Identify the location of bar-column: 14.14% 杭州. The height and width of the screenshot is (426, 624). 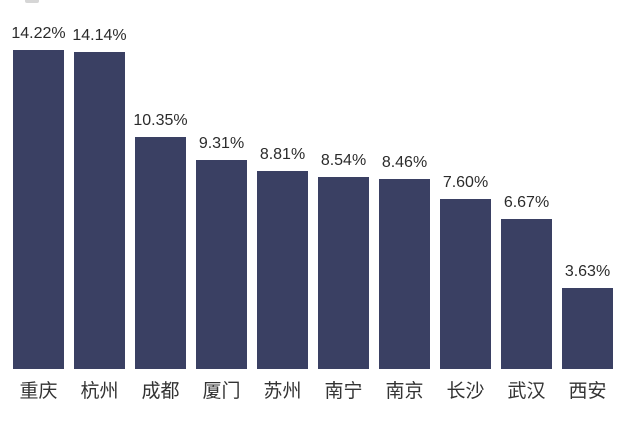
(99, 201).